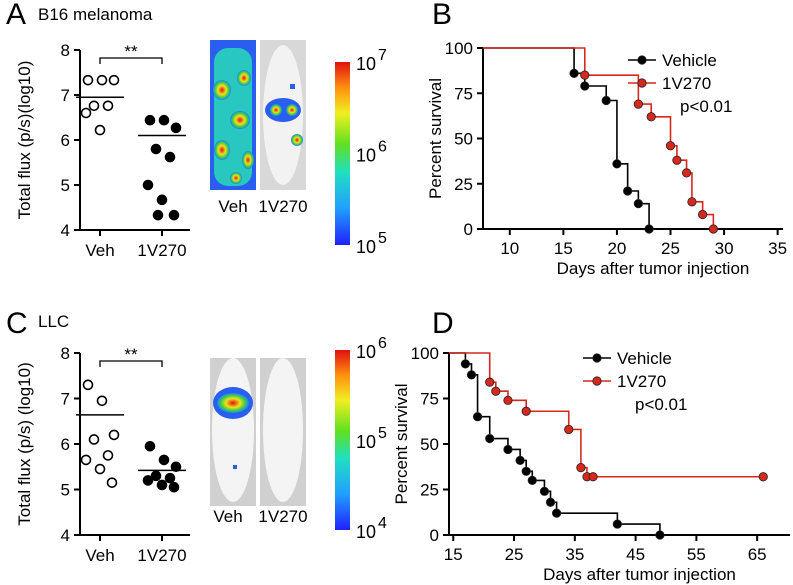 The width and height of the screenshot is (793, 585). What do you see at coordinates (429, 490) in the screenshot?
I see `y-tick-label: 25` at bounding box center [429, 490].